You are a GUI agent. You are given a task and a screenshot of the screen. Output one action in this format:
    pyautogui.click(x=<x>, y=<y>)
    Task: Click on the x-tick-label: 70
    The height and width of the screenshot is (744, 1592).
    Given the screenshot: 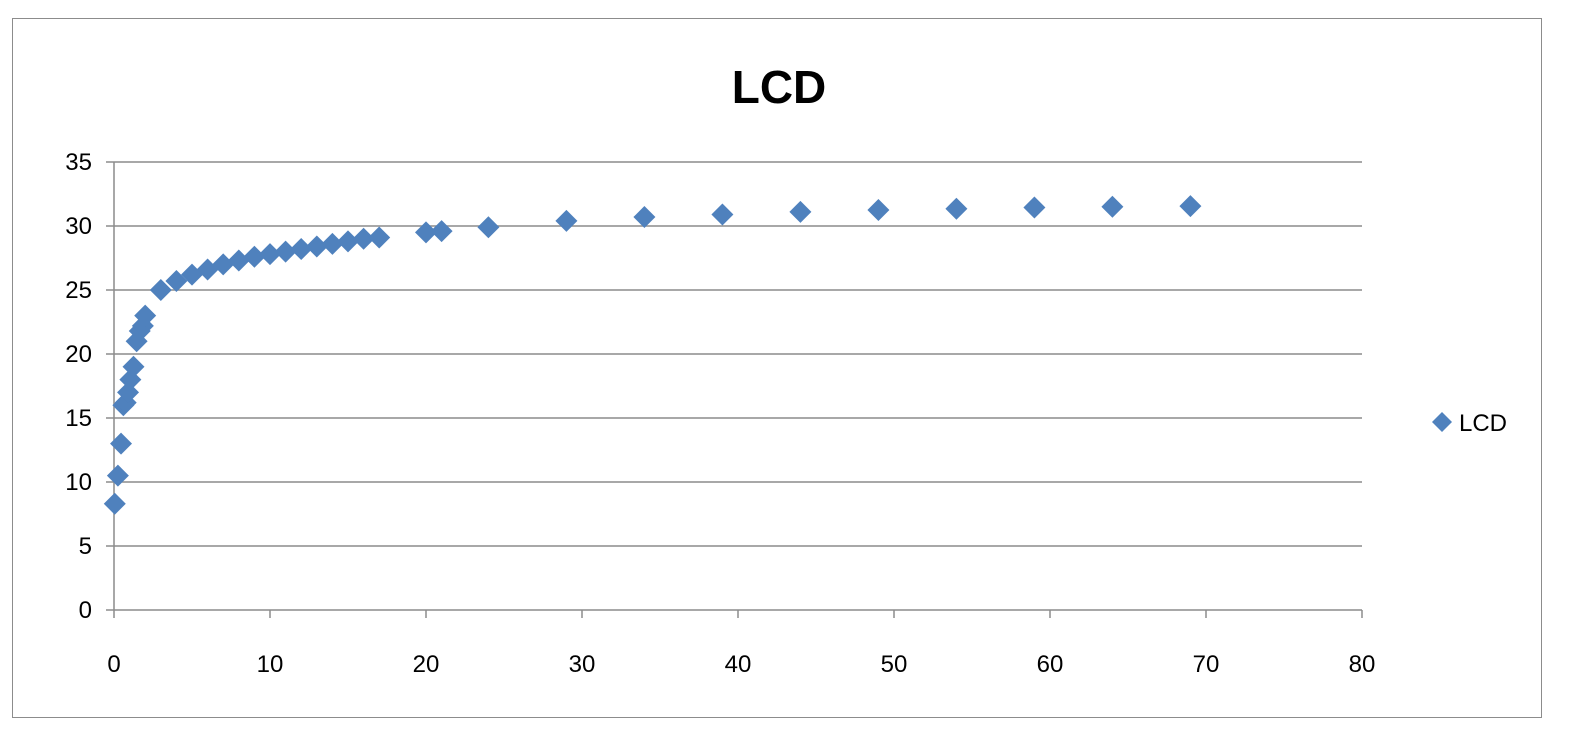 What is the action you would take?
    pyautogui.click(x=1206, y=664)
    